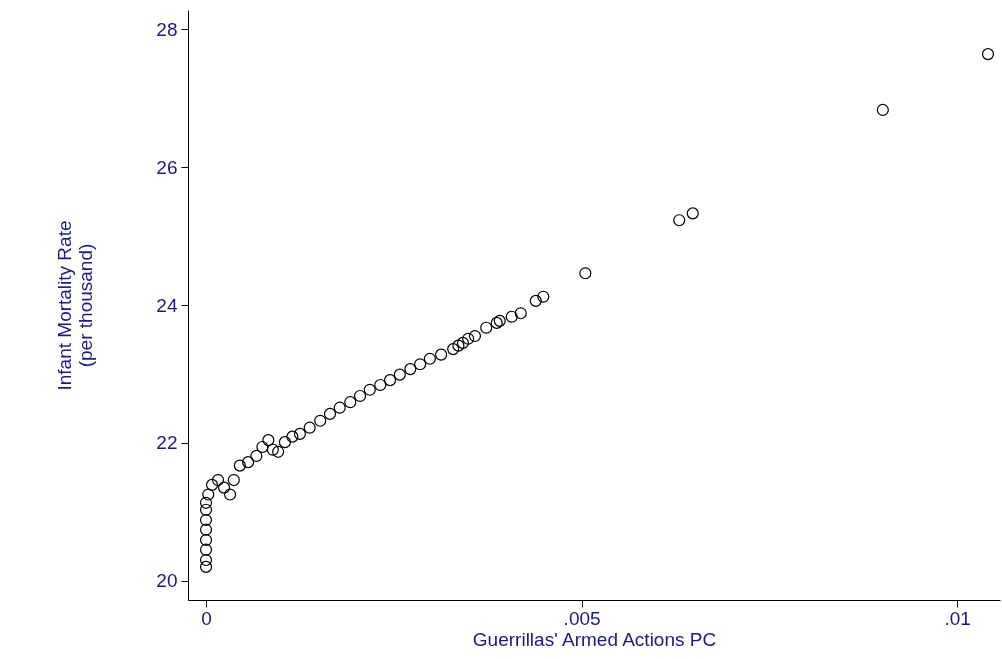 The height and width of the screenshot is (659, 1002). What do you see at coordinates (594, 639) in the screenshot?
I see `x-axis-title: Guerrillas' Armed Actions PC` at bounding box center [594, 639].